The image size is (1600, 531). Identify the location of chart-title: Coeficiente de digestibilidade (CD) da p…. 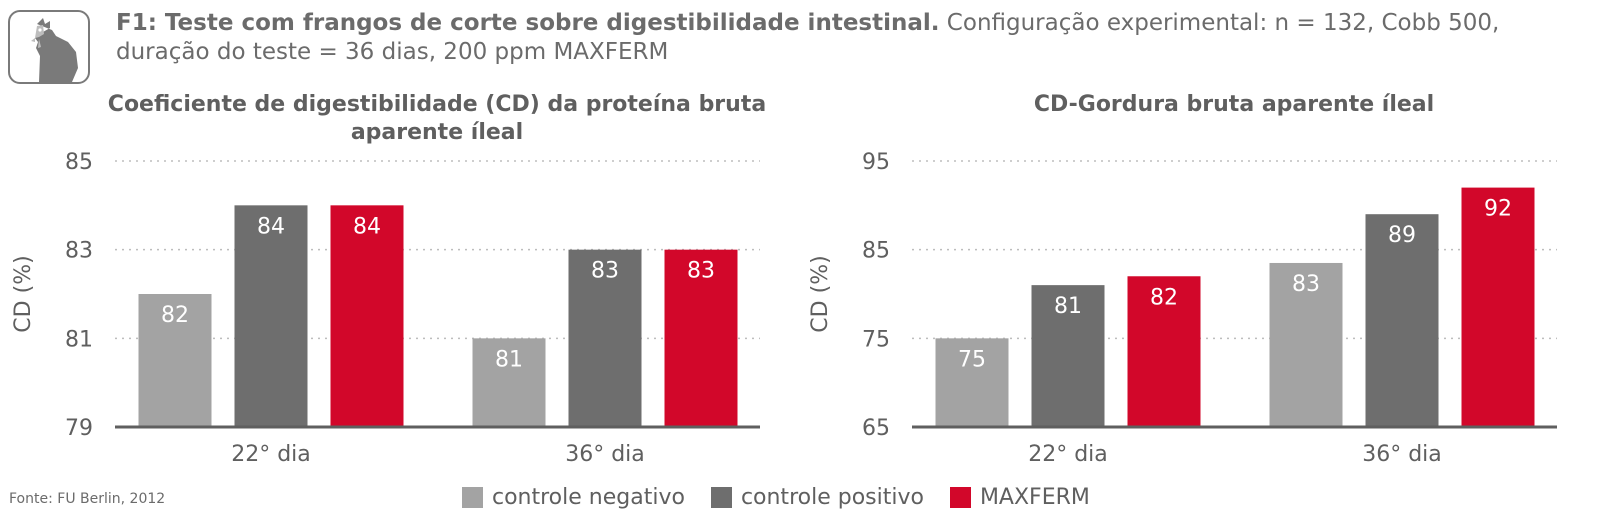
(437, 104).